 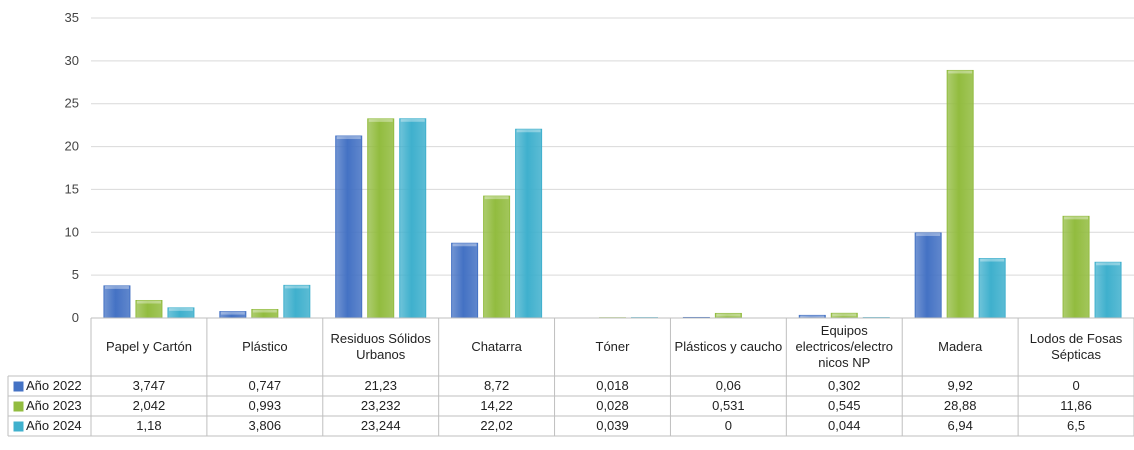 What do you see at coordinates (612, 385) in the screenshot?
I see `data-table-value: 0,018` at bounding box center [612, 385].